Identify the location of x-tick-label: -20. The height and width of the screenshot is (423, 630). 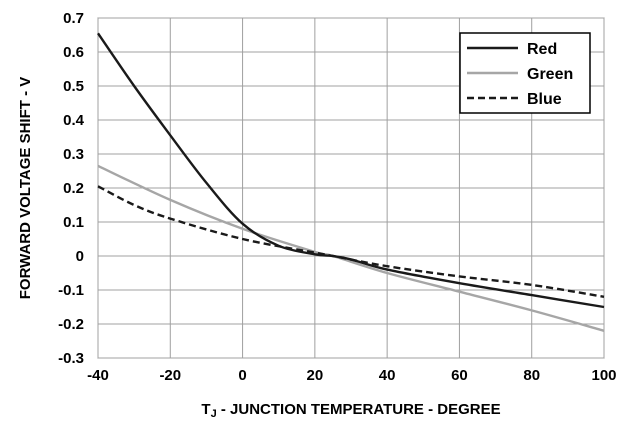
(170, 375).